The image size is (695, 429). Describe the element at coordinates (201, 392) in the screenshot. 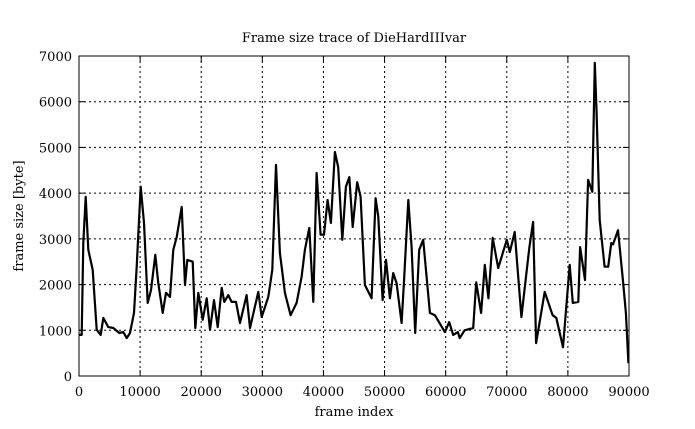

I see `x-tick-label: 20000` at that location.